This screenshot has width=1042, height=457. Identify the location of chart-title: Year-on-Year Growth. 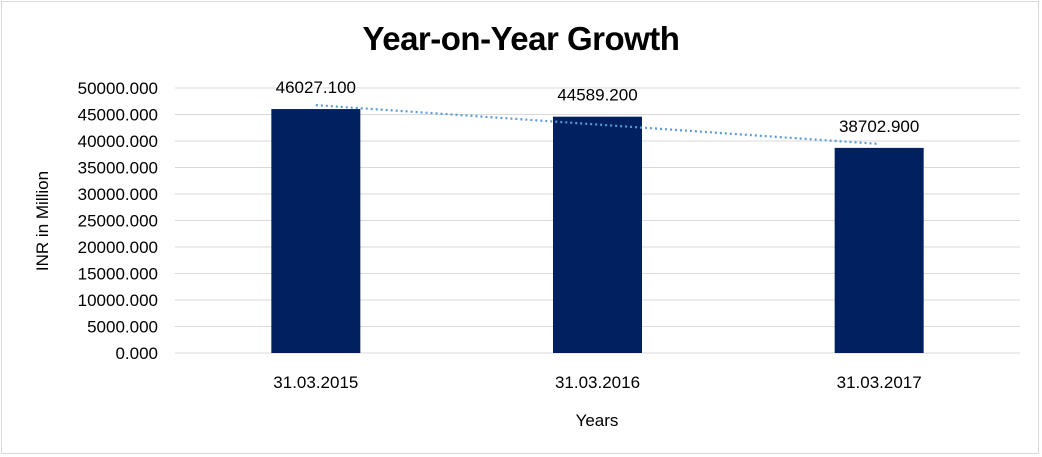
(521, 38).